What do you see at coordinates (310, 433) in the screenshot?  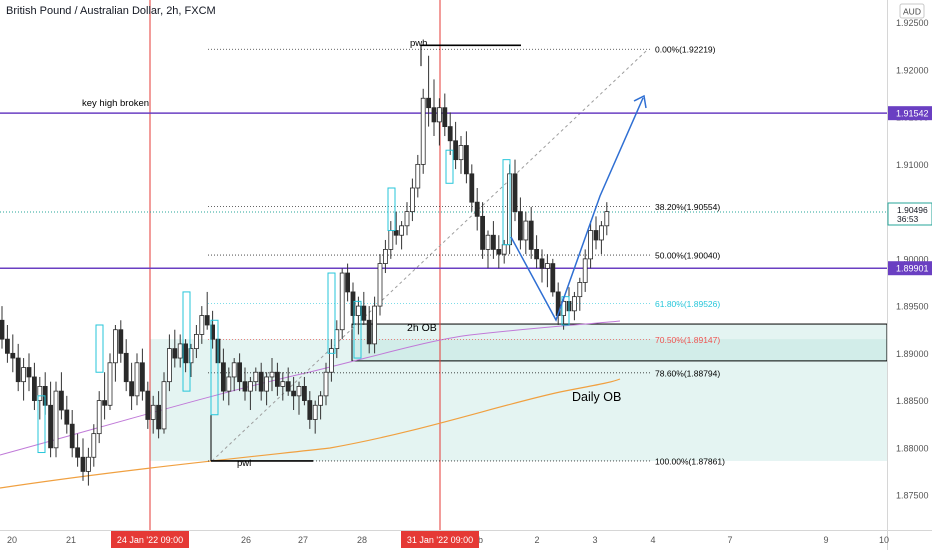 I see `slow-ma-line` at bounding box center [310, 433].